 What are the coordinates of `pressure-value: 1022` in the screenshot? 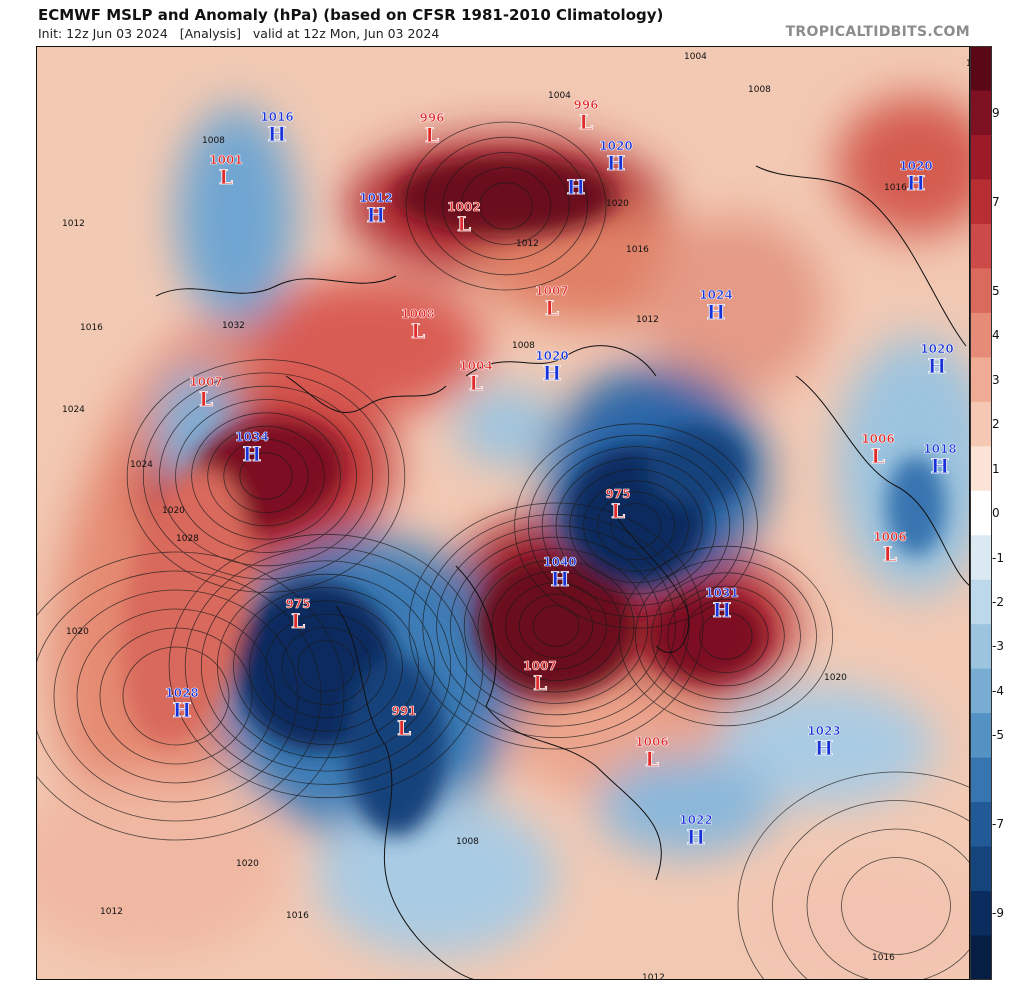 It's located at (695, 820).